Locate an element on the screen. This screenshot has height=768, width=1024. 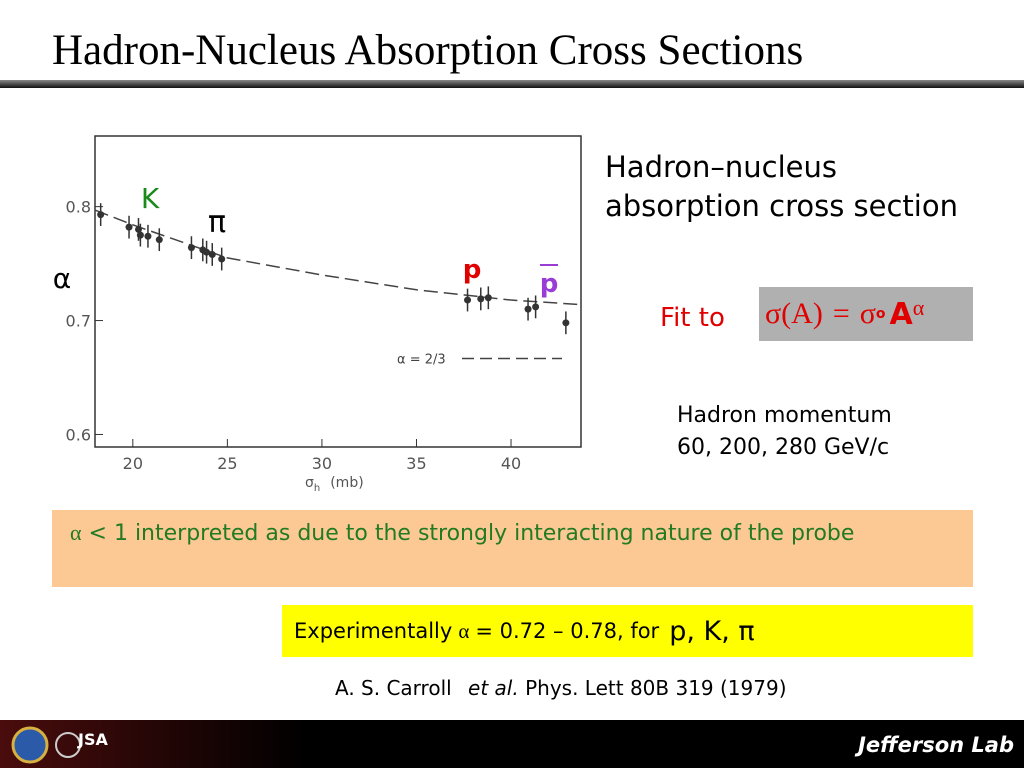
y-tick-label: 0.7 is located at coordinates (78, 321).